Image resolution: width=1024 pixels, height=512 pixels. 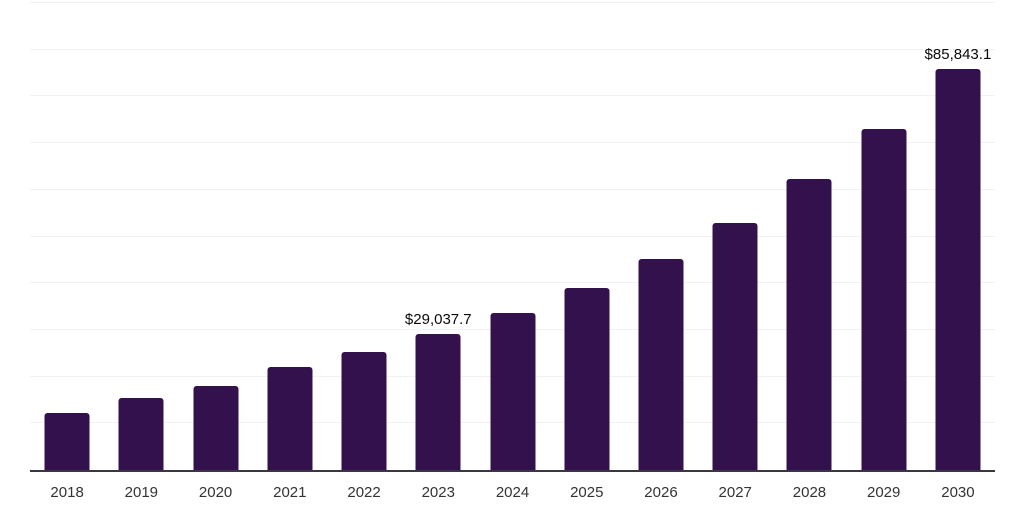 What do you see at coordinates (958, 55) in the screenshot?
I see `data-label-2030: $85,843.1` at bounding box center [958, 55].